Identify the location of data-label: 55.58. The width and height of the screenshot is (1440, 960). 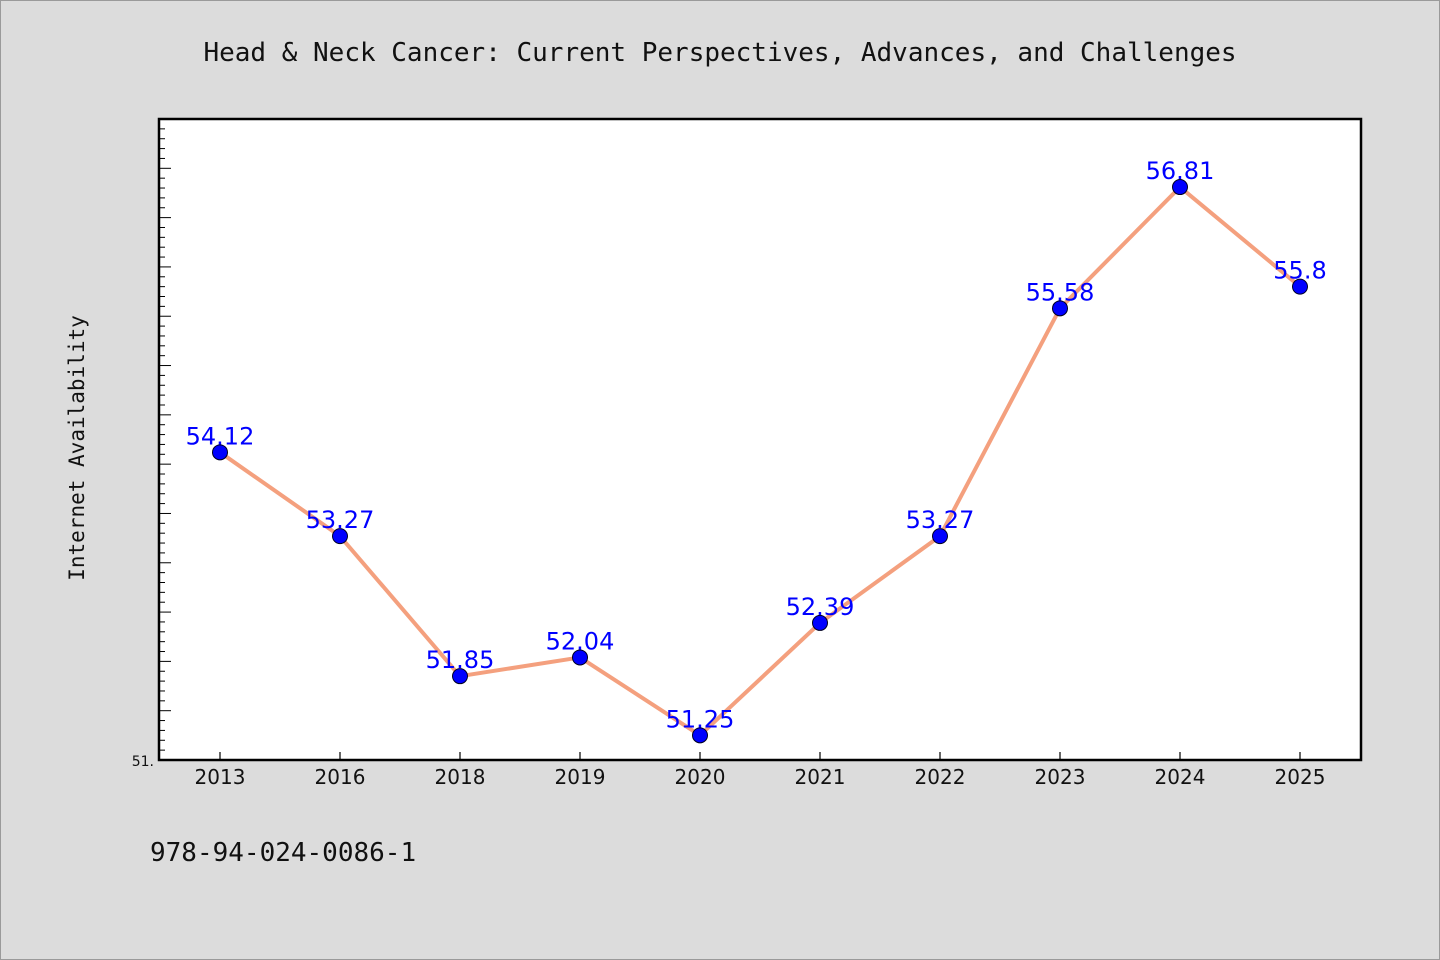
(1060, 292).